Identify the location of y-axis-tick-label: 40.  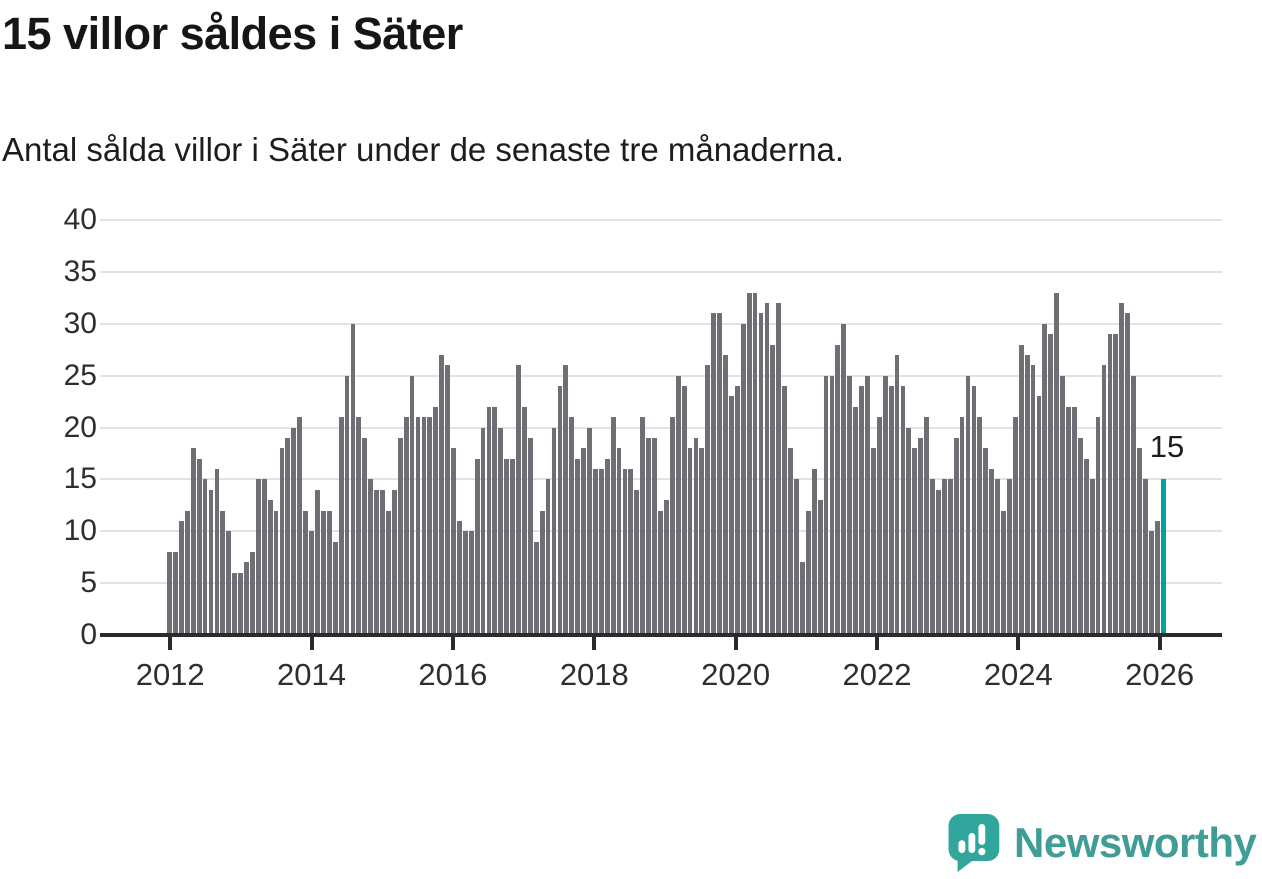
(80, 219).